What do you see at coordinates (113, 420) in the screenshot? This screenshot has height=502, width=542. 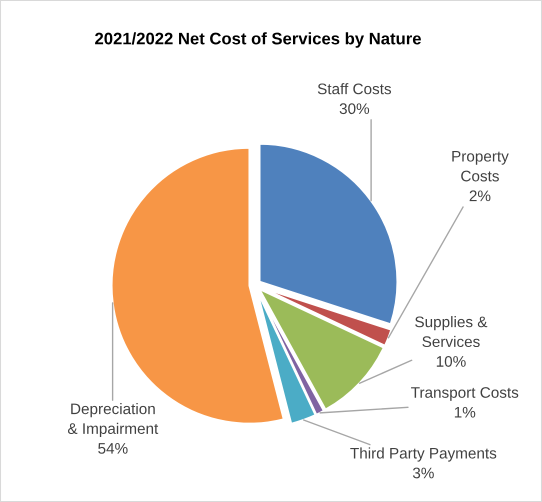 I see `slice-label: Depreciation & Impairment` at bounding box center [113, 420].